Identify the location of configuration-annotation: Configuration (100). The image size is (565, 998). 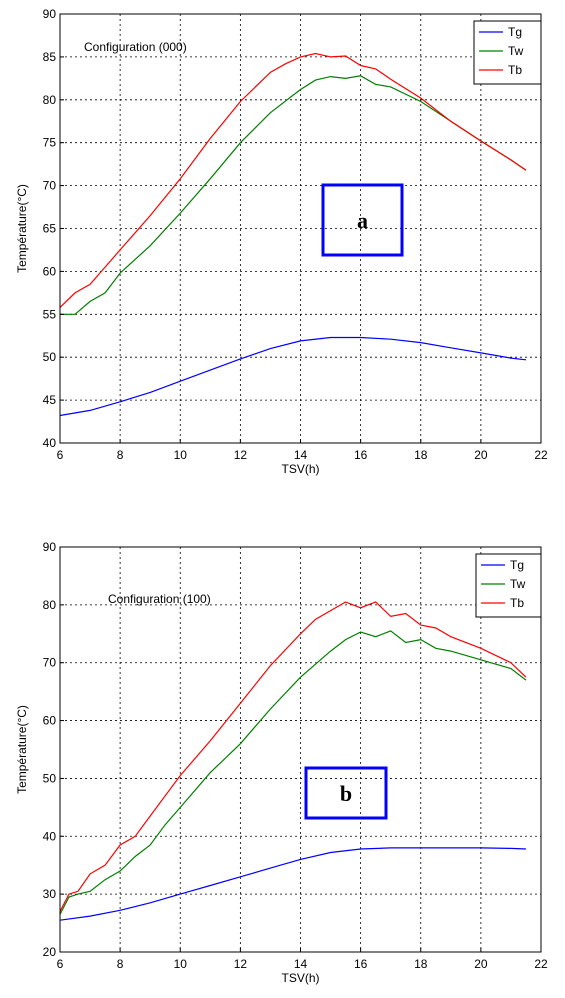
(159, 599).